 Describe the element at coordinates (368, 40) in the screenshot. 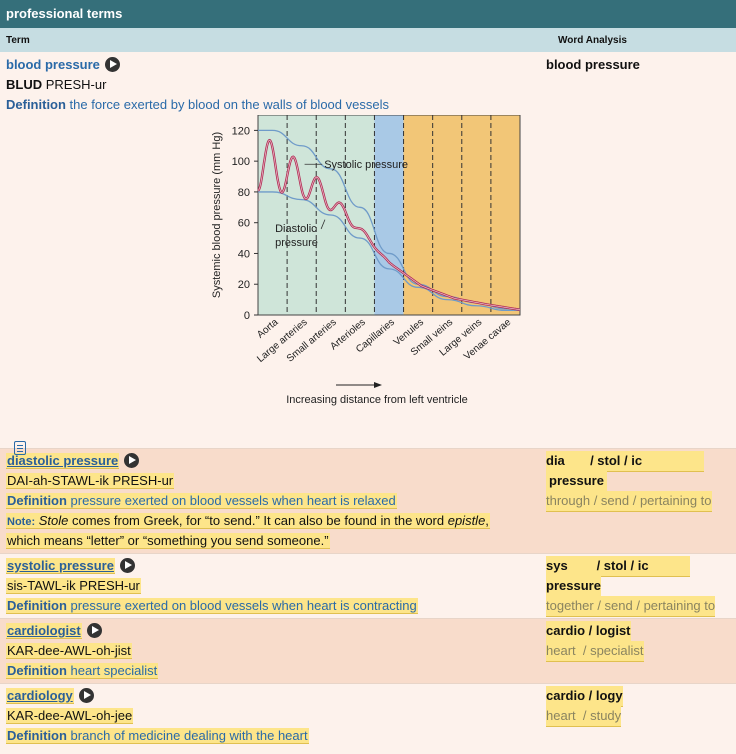

I see `column-headers: Term Word Analysis` at that location.